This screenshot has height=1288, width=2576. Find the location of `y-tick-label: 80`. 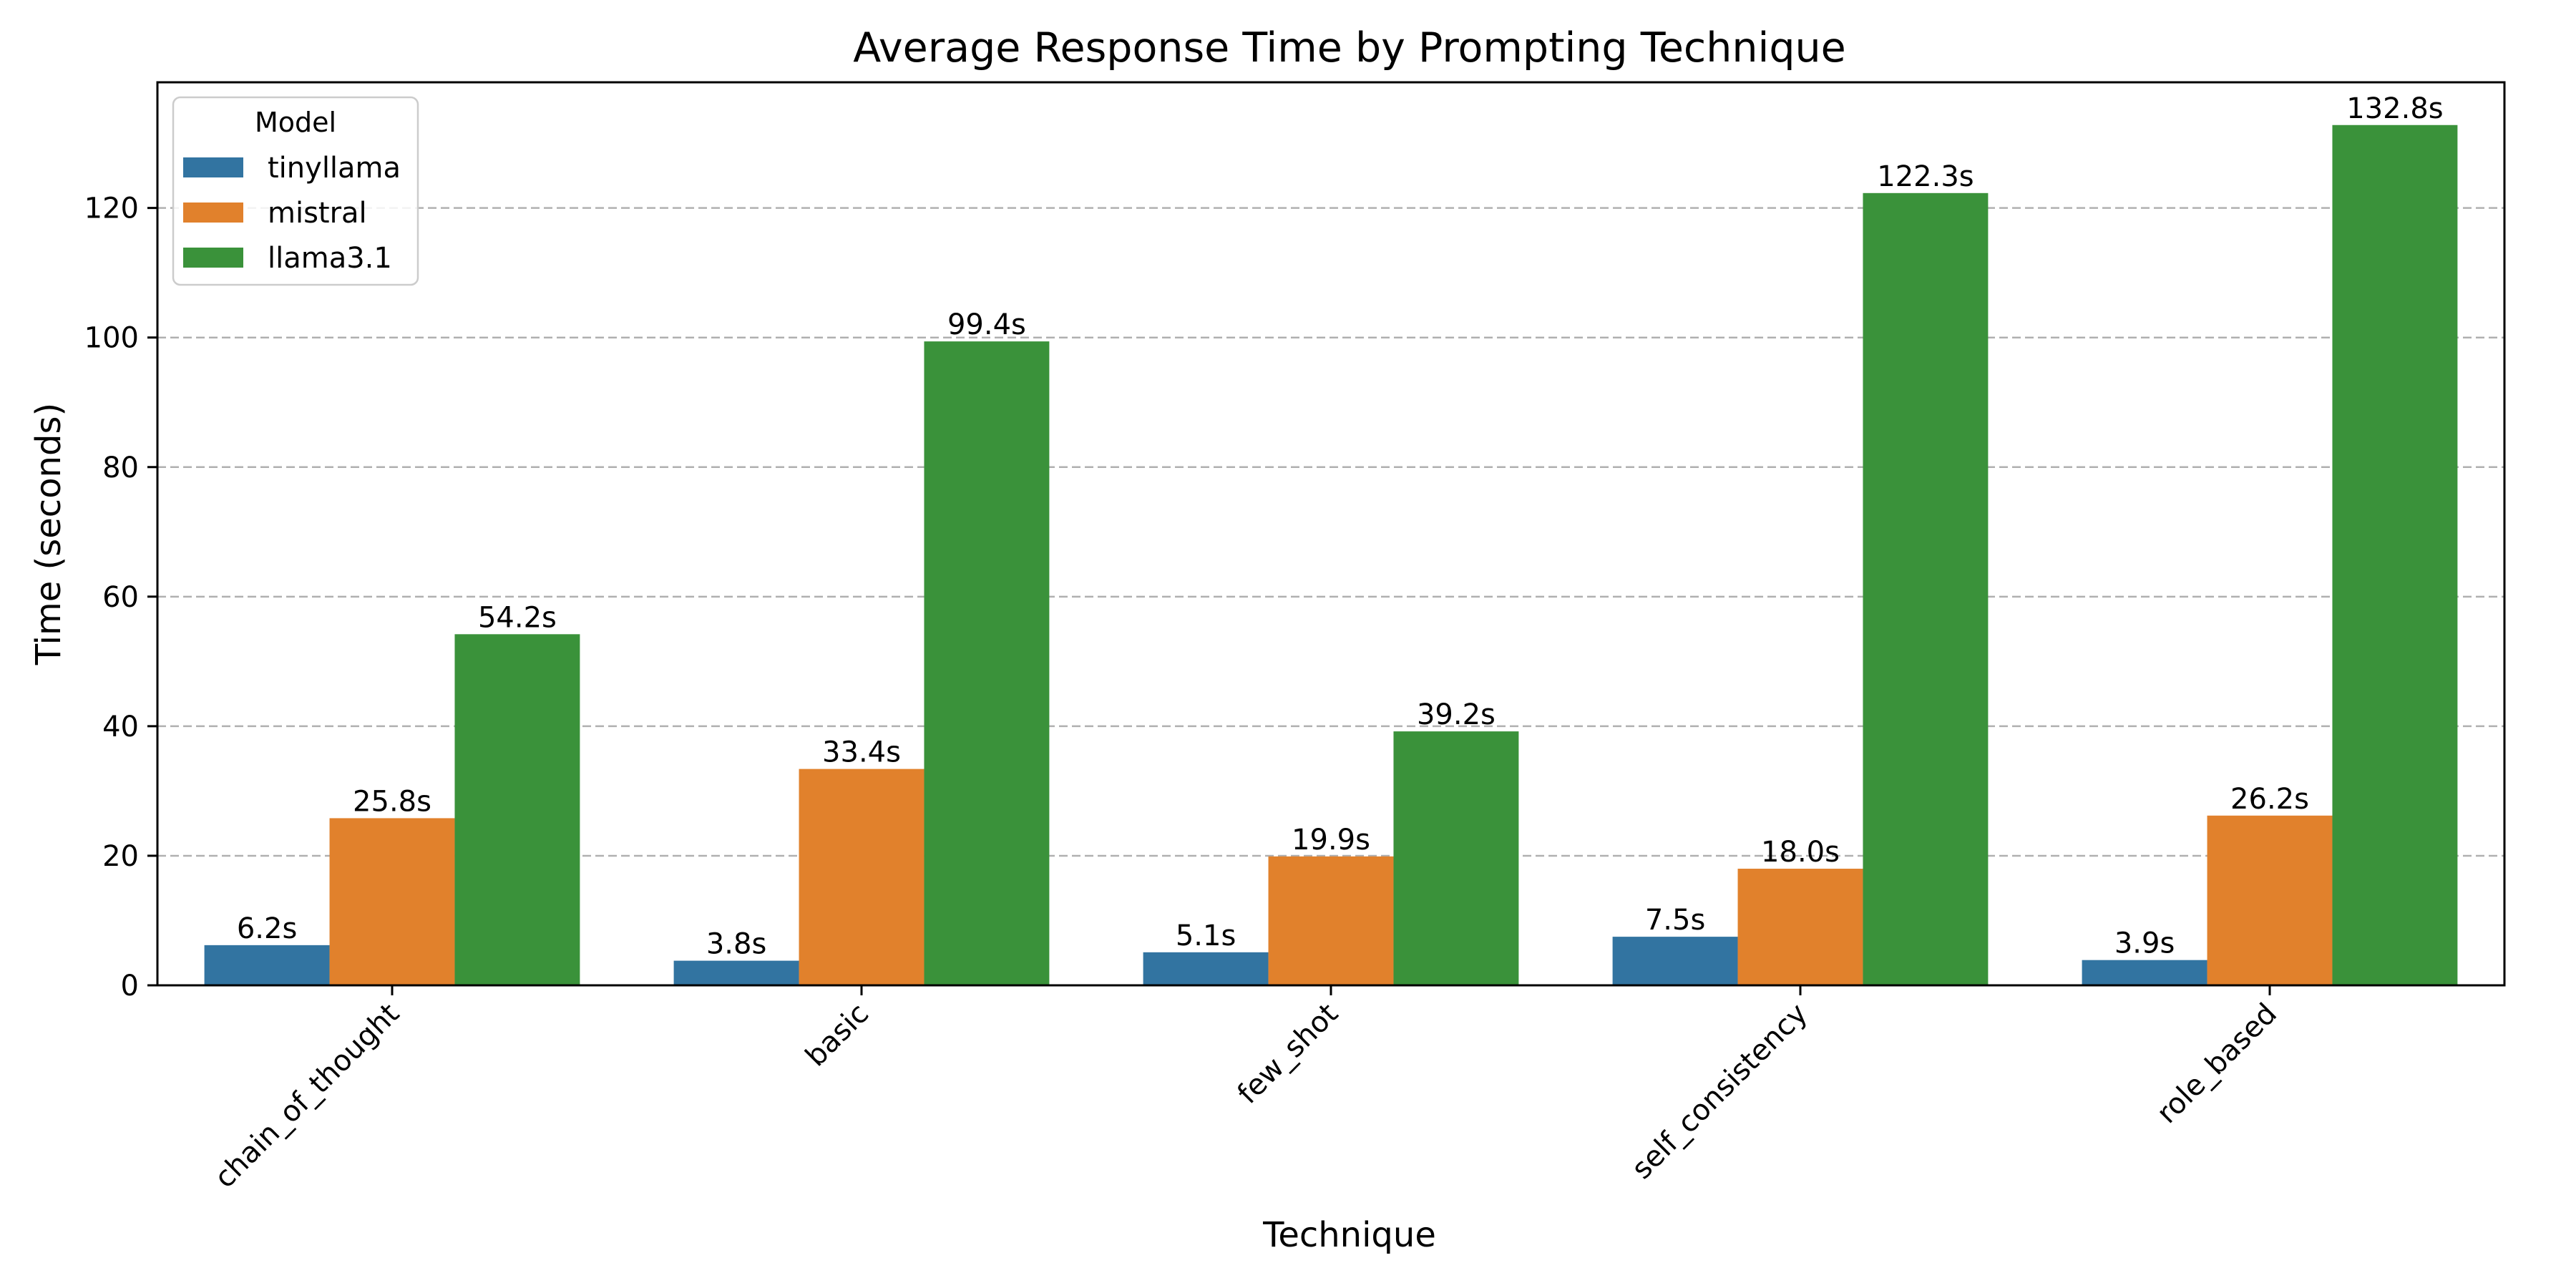

y-tick-label: 80 is located at coordinates (120, 468).